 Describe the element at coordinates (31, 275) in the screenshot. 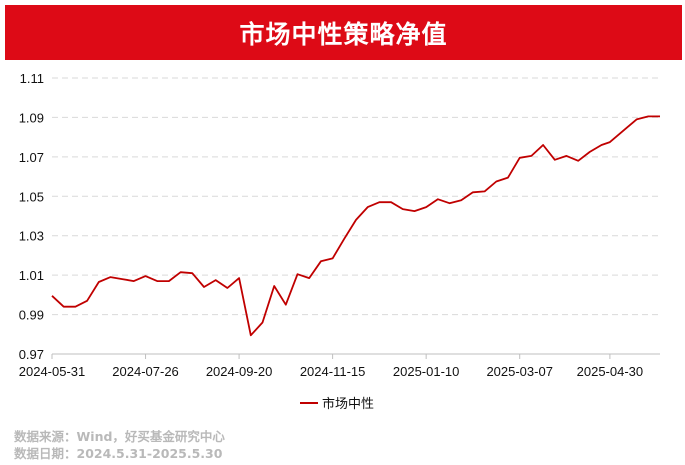

I see `y-tick-label: 1.01` at that location.